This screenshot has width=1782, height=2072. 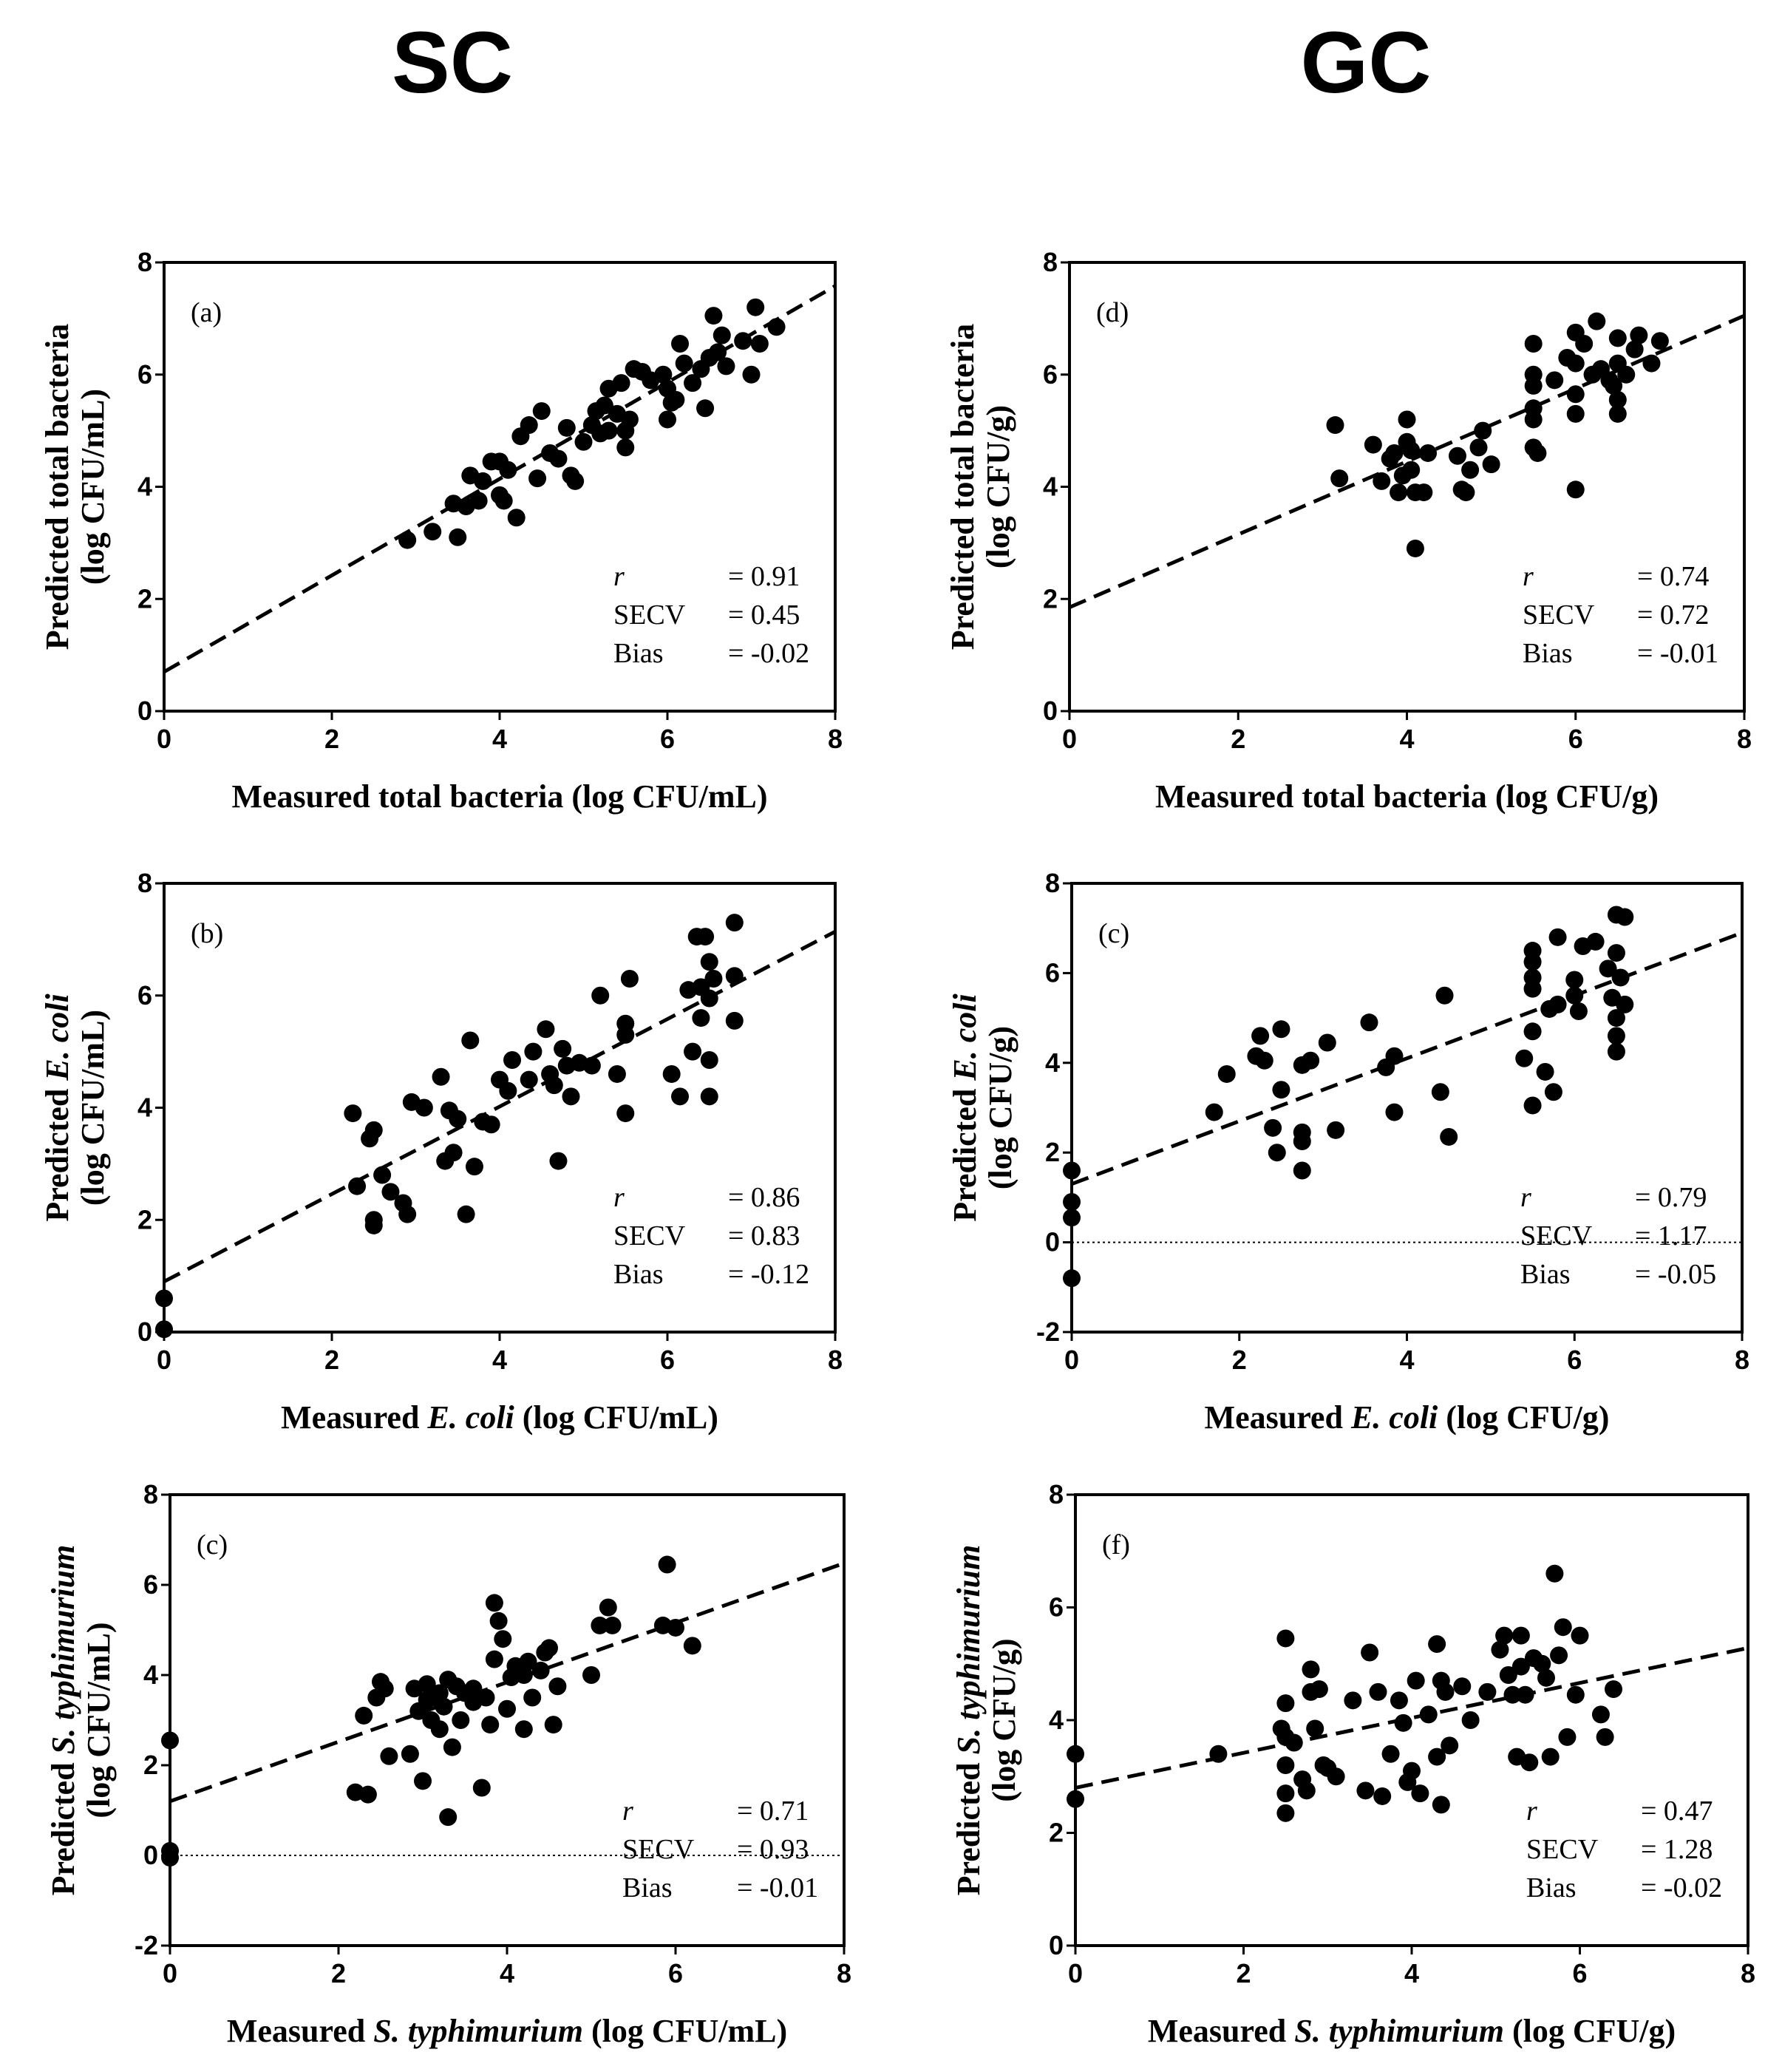 What do you see at coordinates (1112, 312) in the screenshot?
I see `panel-label: (d)` at bounding box center [1112, 312].